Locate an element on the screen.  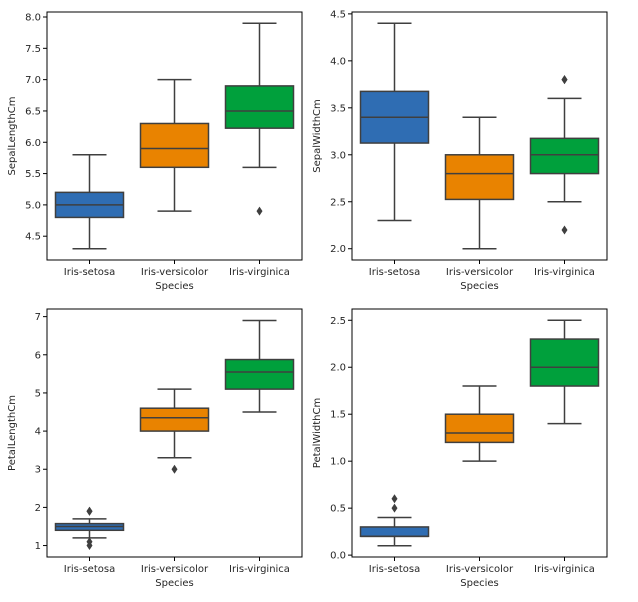
y-tick-label: 3.0 is located at coordinates (338, 155).